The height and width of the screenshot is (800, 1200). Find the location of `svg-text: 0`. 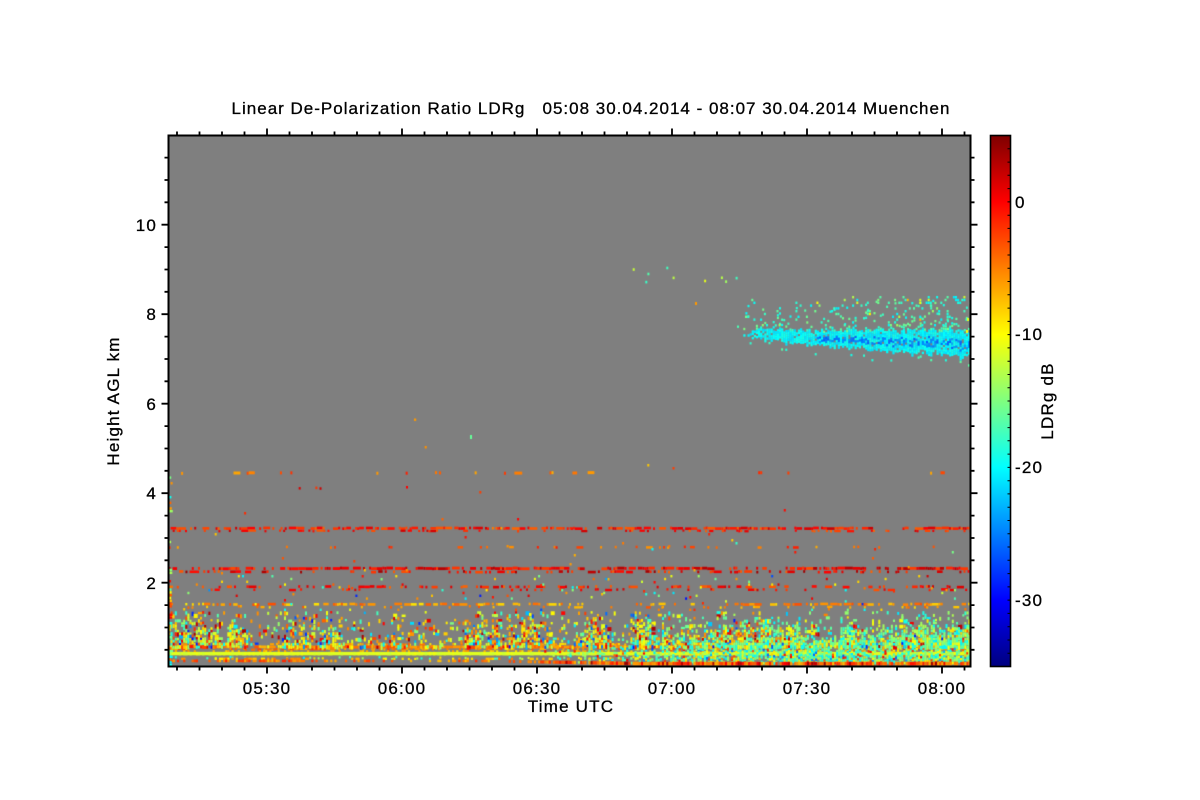

svg-text: 0 is located at coordinates (1020, 202).